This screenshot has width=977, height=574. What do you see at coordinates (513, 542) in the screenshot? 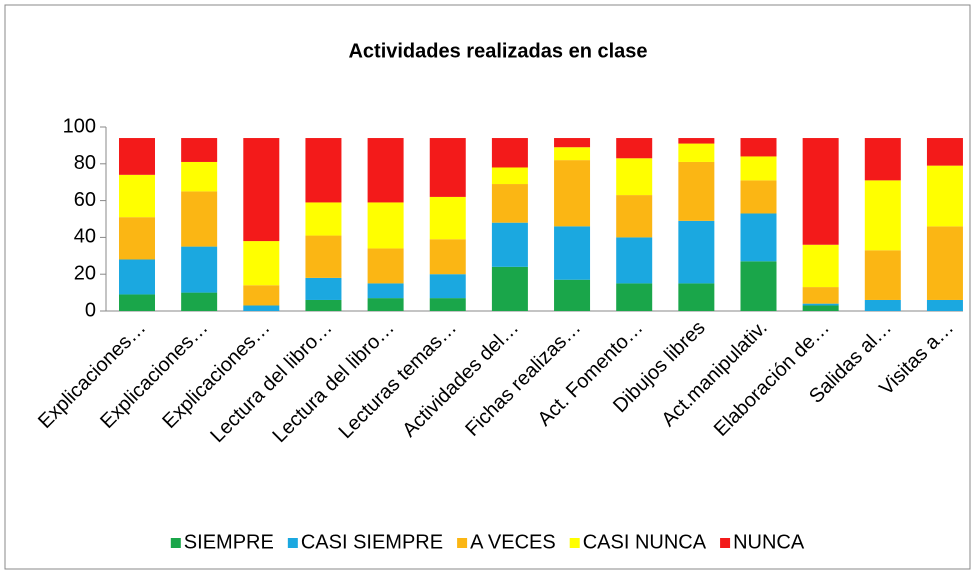
I see `legend-label: A VECES` at bounding box center [513, 542].